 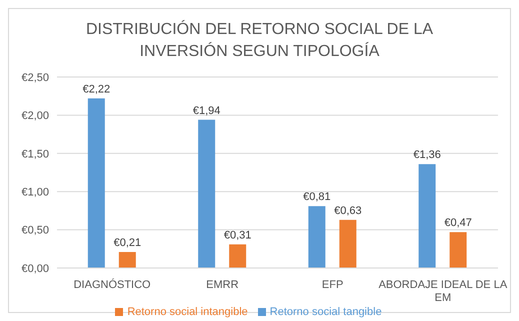 I want to click on y-tick-label: €0,00, so click(x=35, y=268).